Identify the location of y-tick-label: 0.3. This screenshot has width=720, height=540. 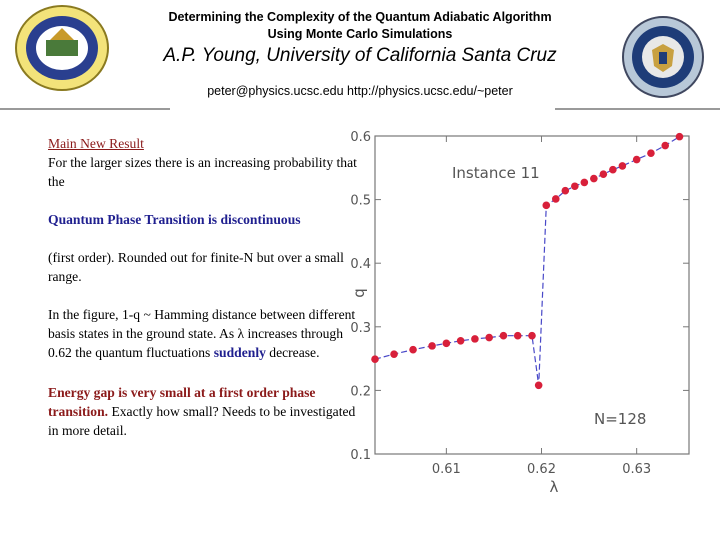
(360, 328).